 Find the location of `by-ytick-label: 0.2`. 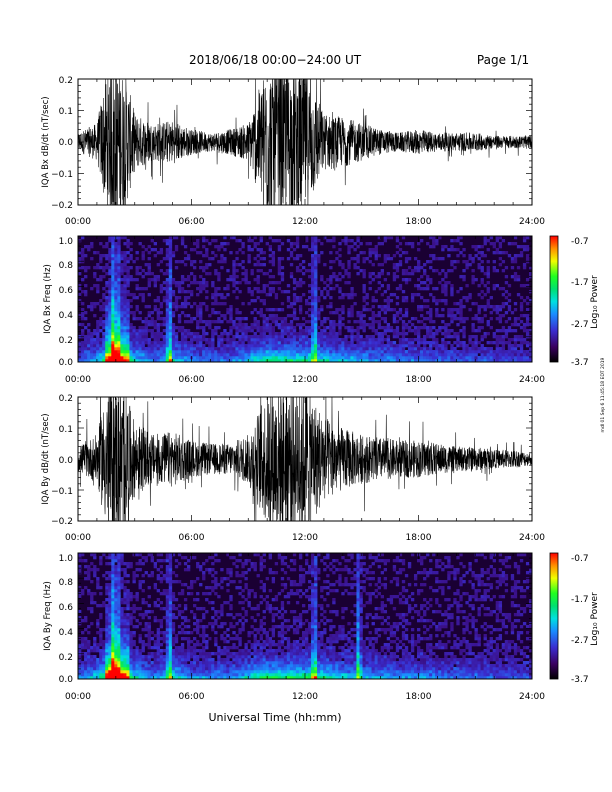

by-ytick-label: 0.2 is located at coordinates (66, 399).